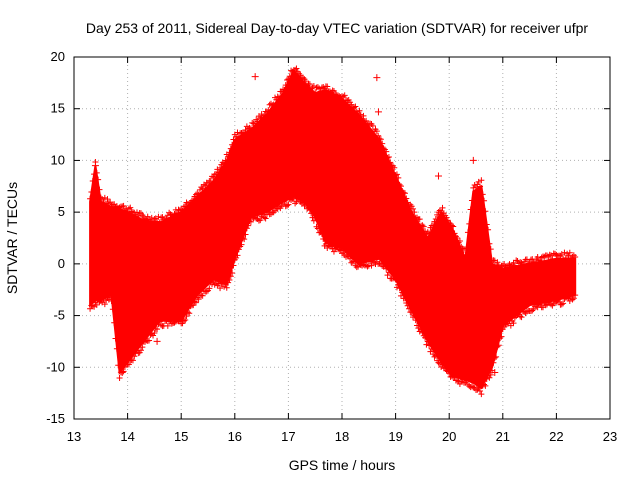 The width and height of the screenshot is (640, 480). Describe the element at coordinates (395, 436) in the screenshot. I see `x-tick-label: 19` at that location.